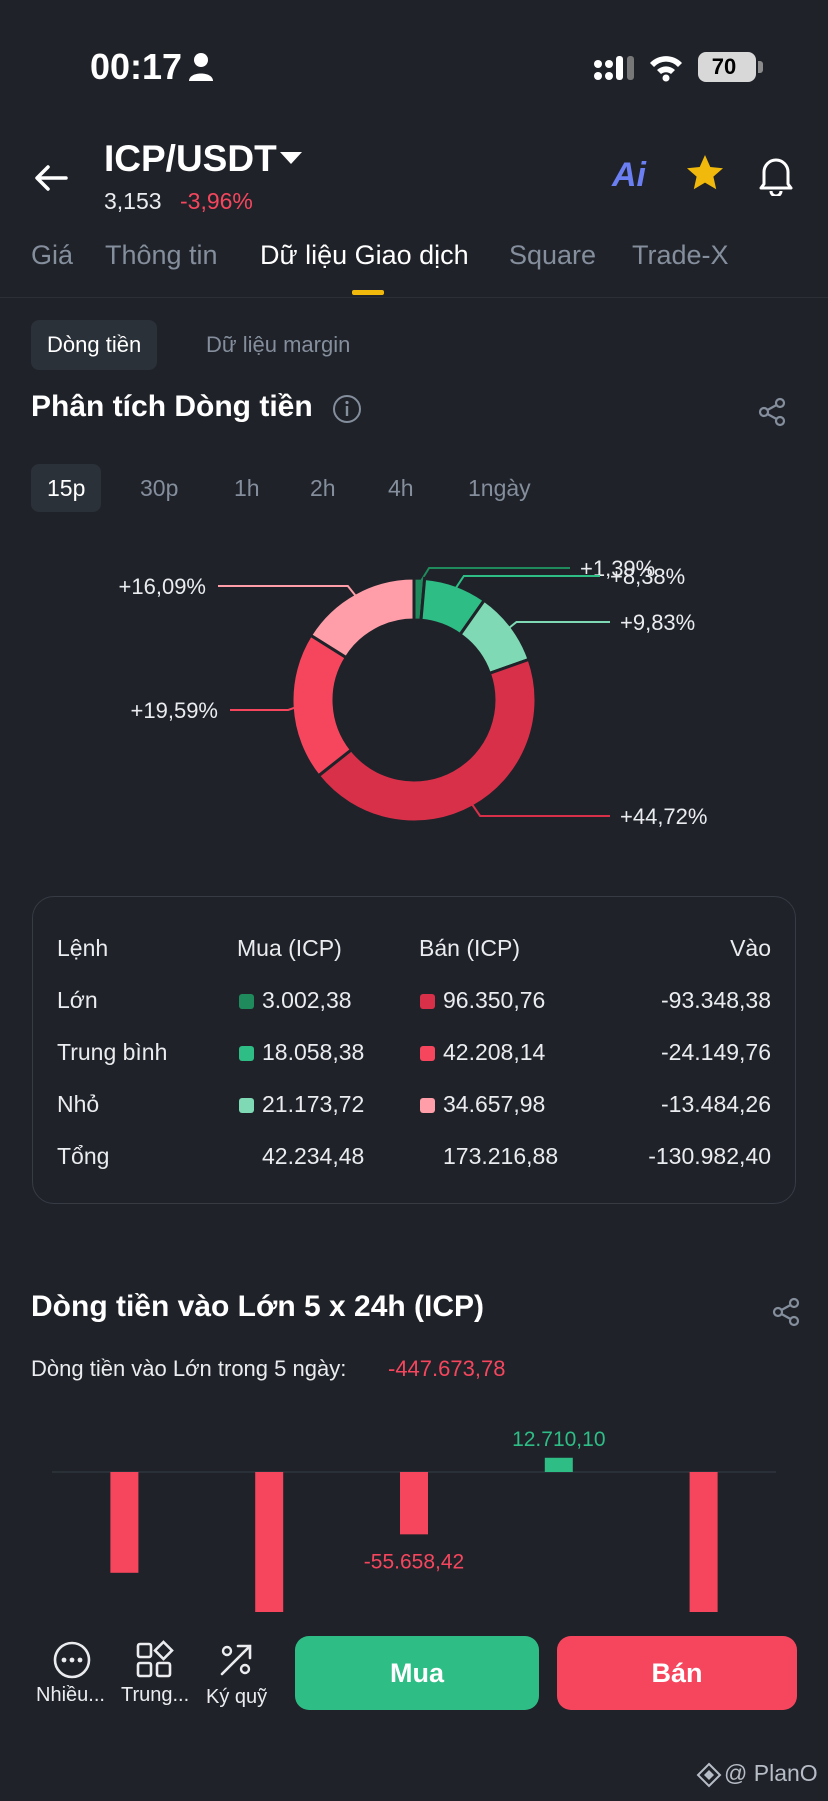 Image resolution: width=828 pixels, height=1801 pixels. Describe the element at coordinates (174, 710) in the screenshot. I see `donut-percent-label: +19,59%` at that location.